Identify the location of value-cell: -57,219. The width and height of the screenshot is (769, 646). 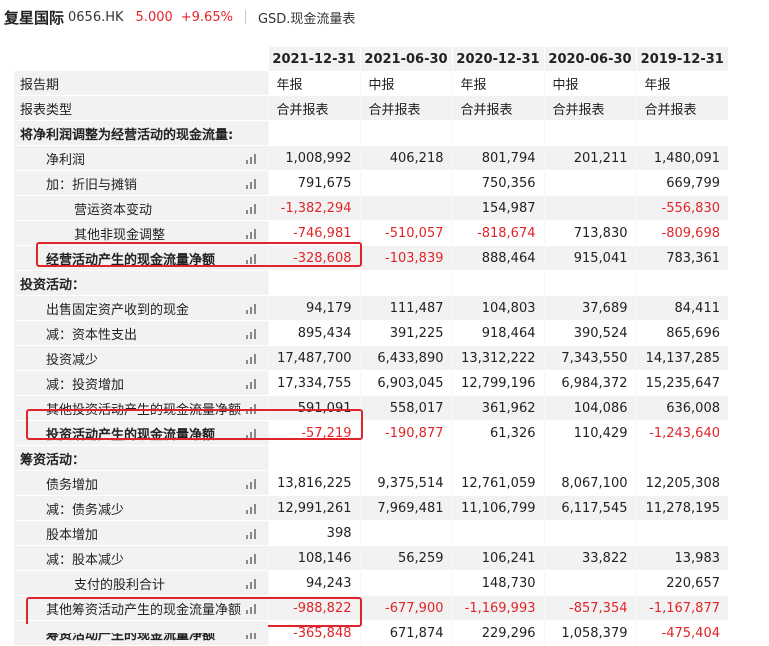
(313, 433).